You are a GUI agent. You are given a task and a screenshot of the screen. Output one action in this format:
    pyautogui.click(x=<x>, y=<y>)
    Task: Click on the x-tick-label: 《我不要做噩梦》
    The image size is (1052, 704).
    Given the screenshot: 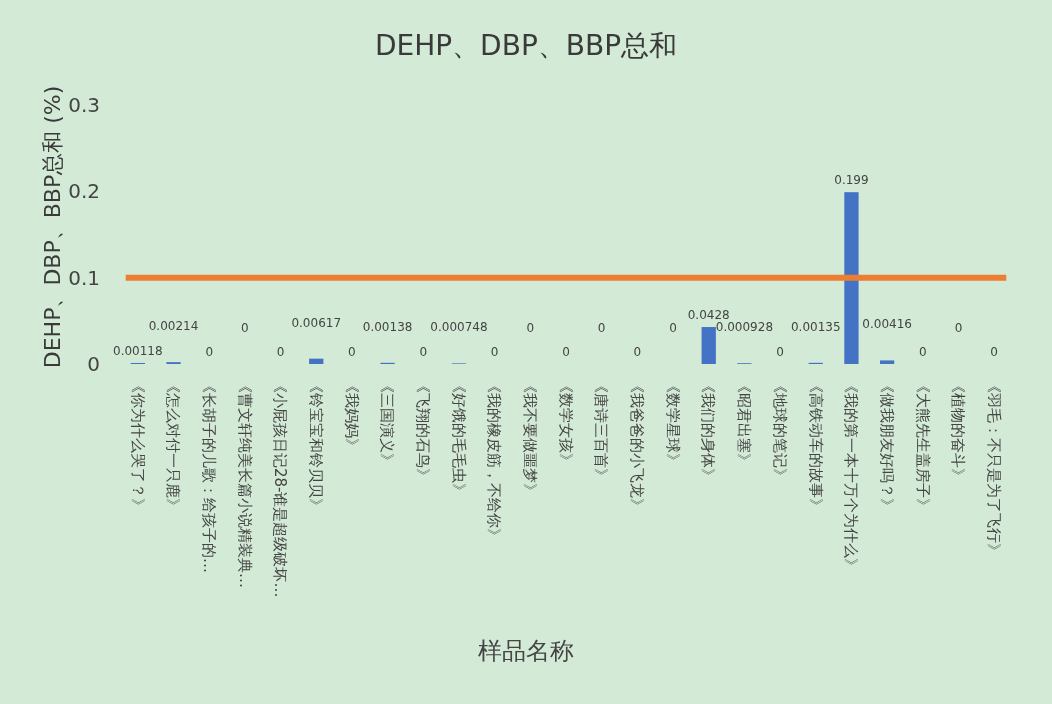 What is the action you would take?
    pyautogui.click(x=530, y=438)
    